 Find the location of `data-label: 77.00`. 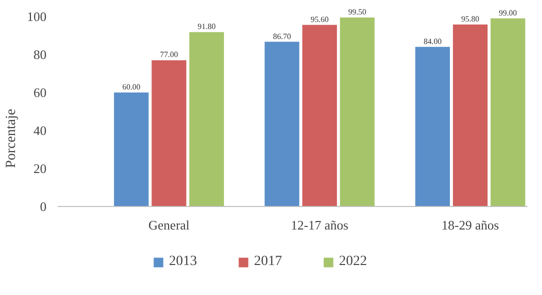

data-label: 77.00 is located at coordinates (169, 55).